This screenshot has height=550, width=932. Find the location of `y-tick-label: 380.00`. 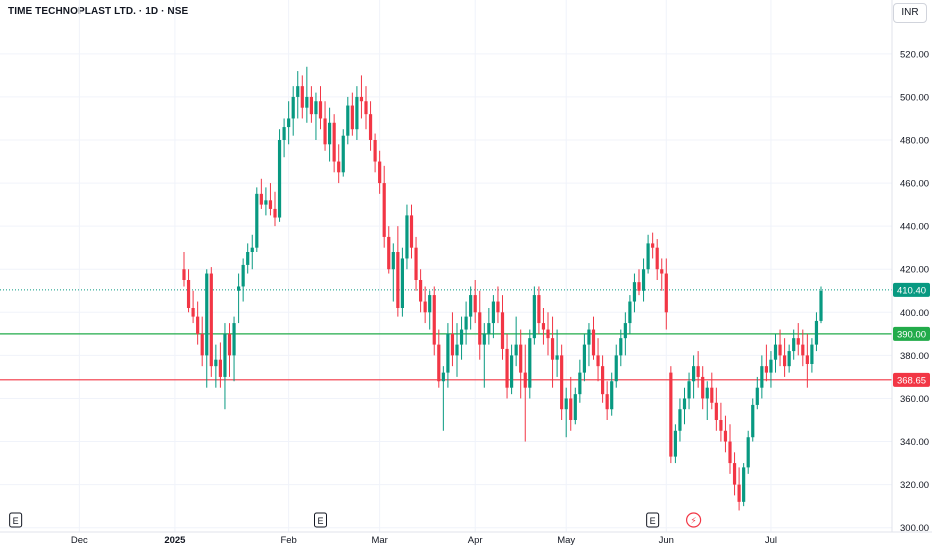

y-tick-label: 380.00 is located at coordinates (914, 356).